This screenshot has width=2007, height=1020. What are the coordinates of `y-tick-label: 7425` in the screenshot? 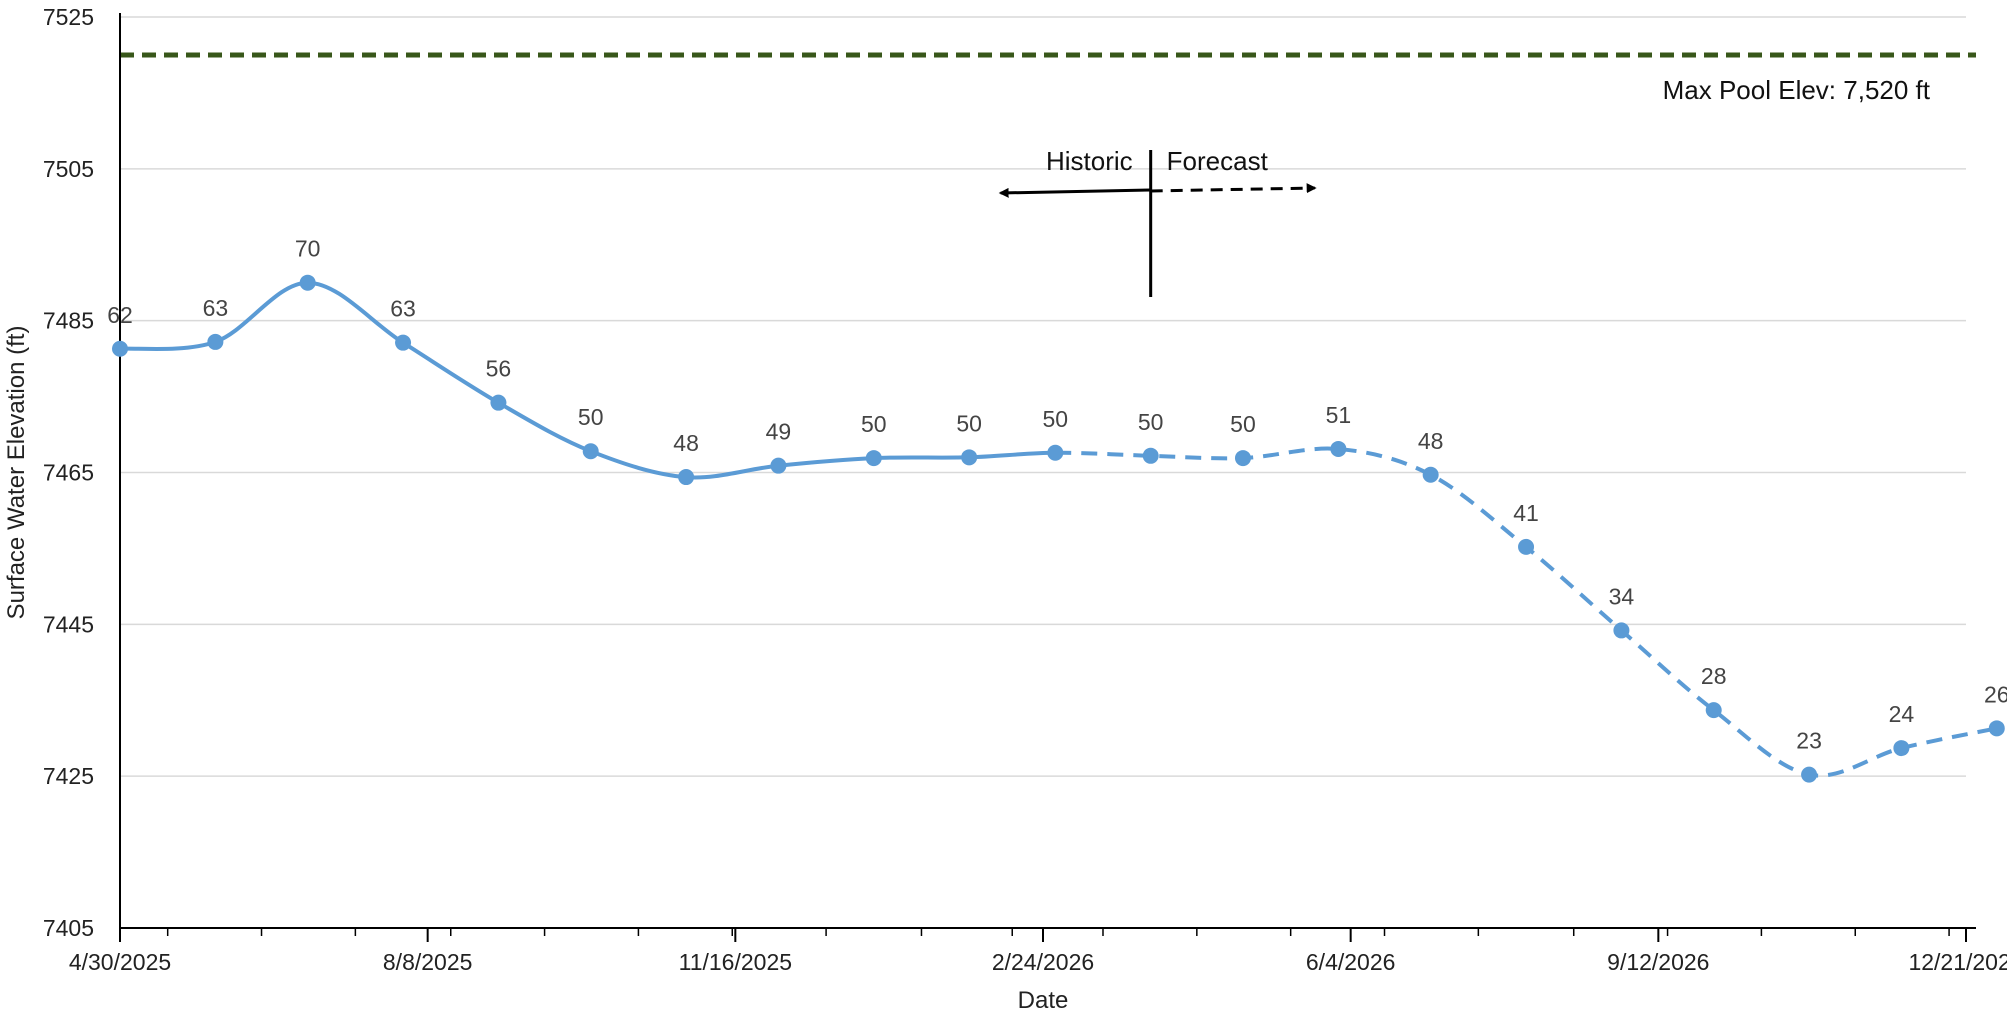 It's located at (68, 776).